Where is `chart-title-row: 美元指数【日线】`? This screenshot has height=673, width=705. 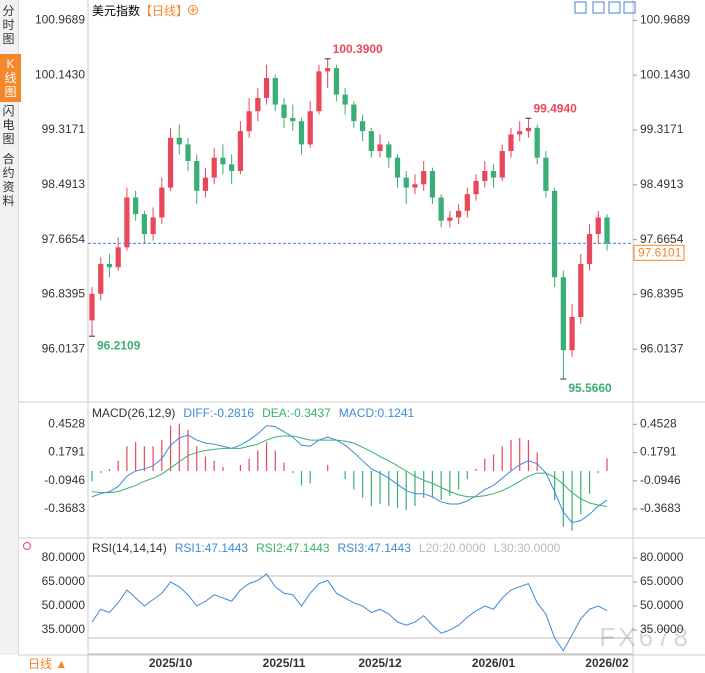 chart-title-row: 美元指数【日线】 is located at coordinates (140, 10).